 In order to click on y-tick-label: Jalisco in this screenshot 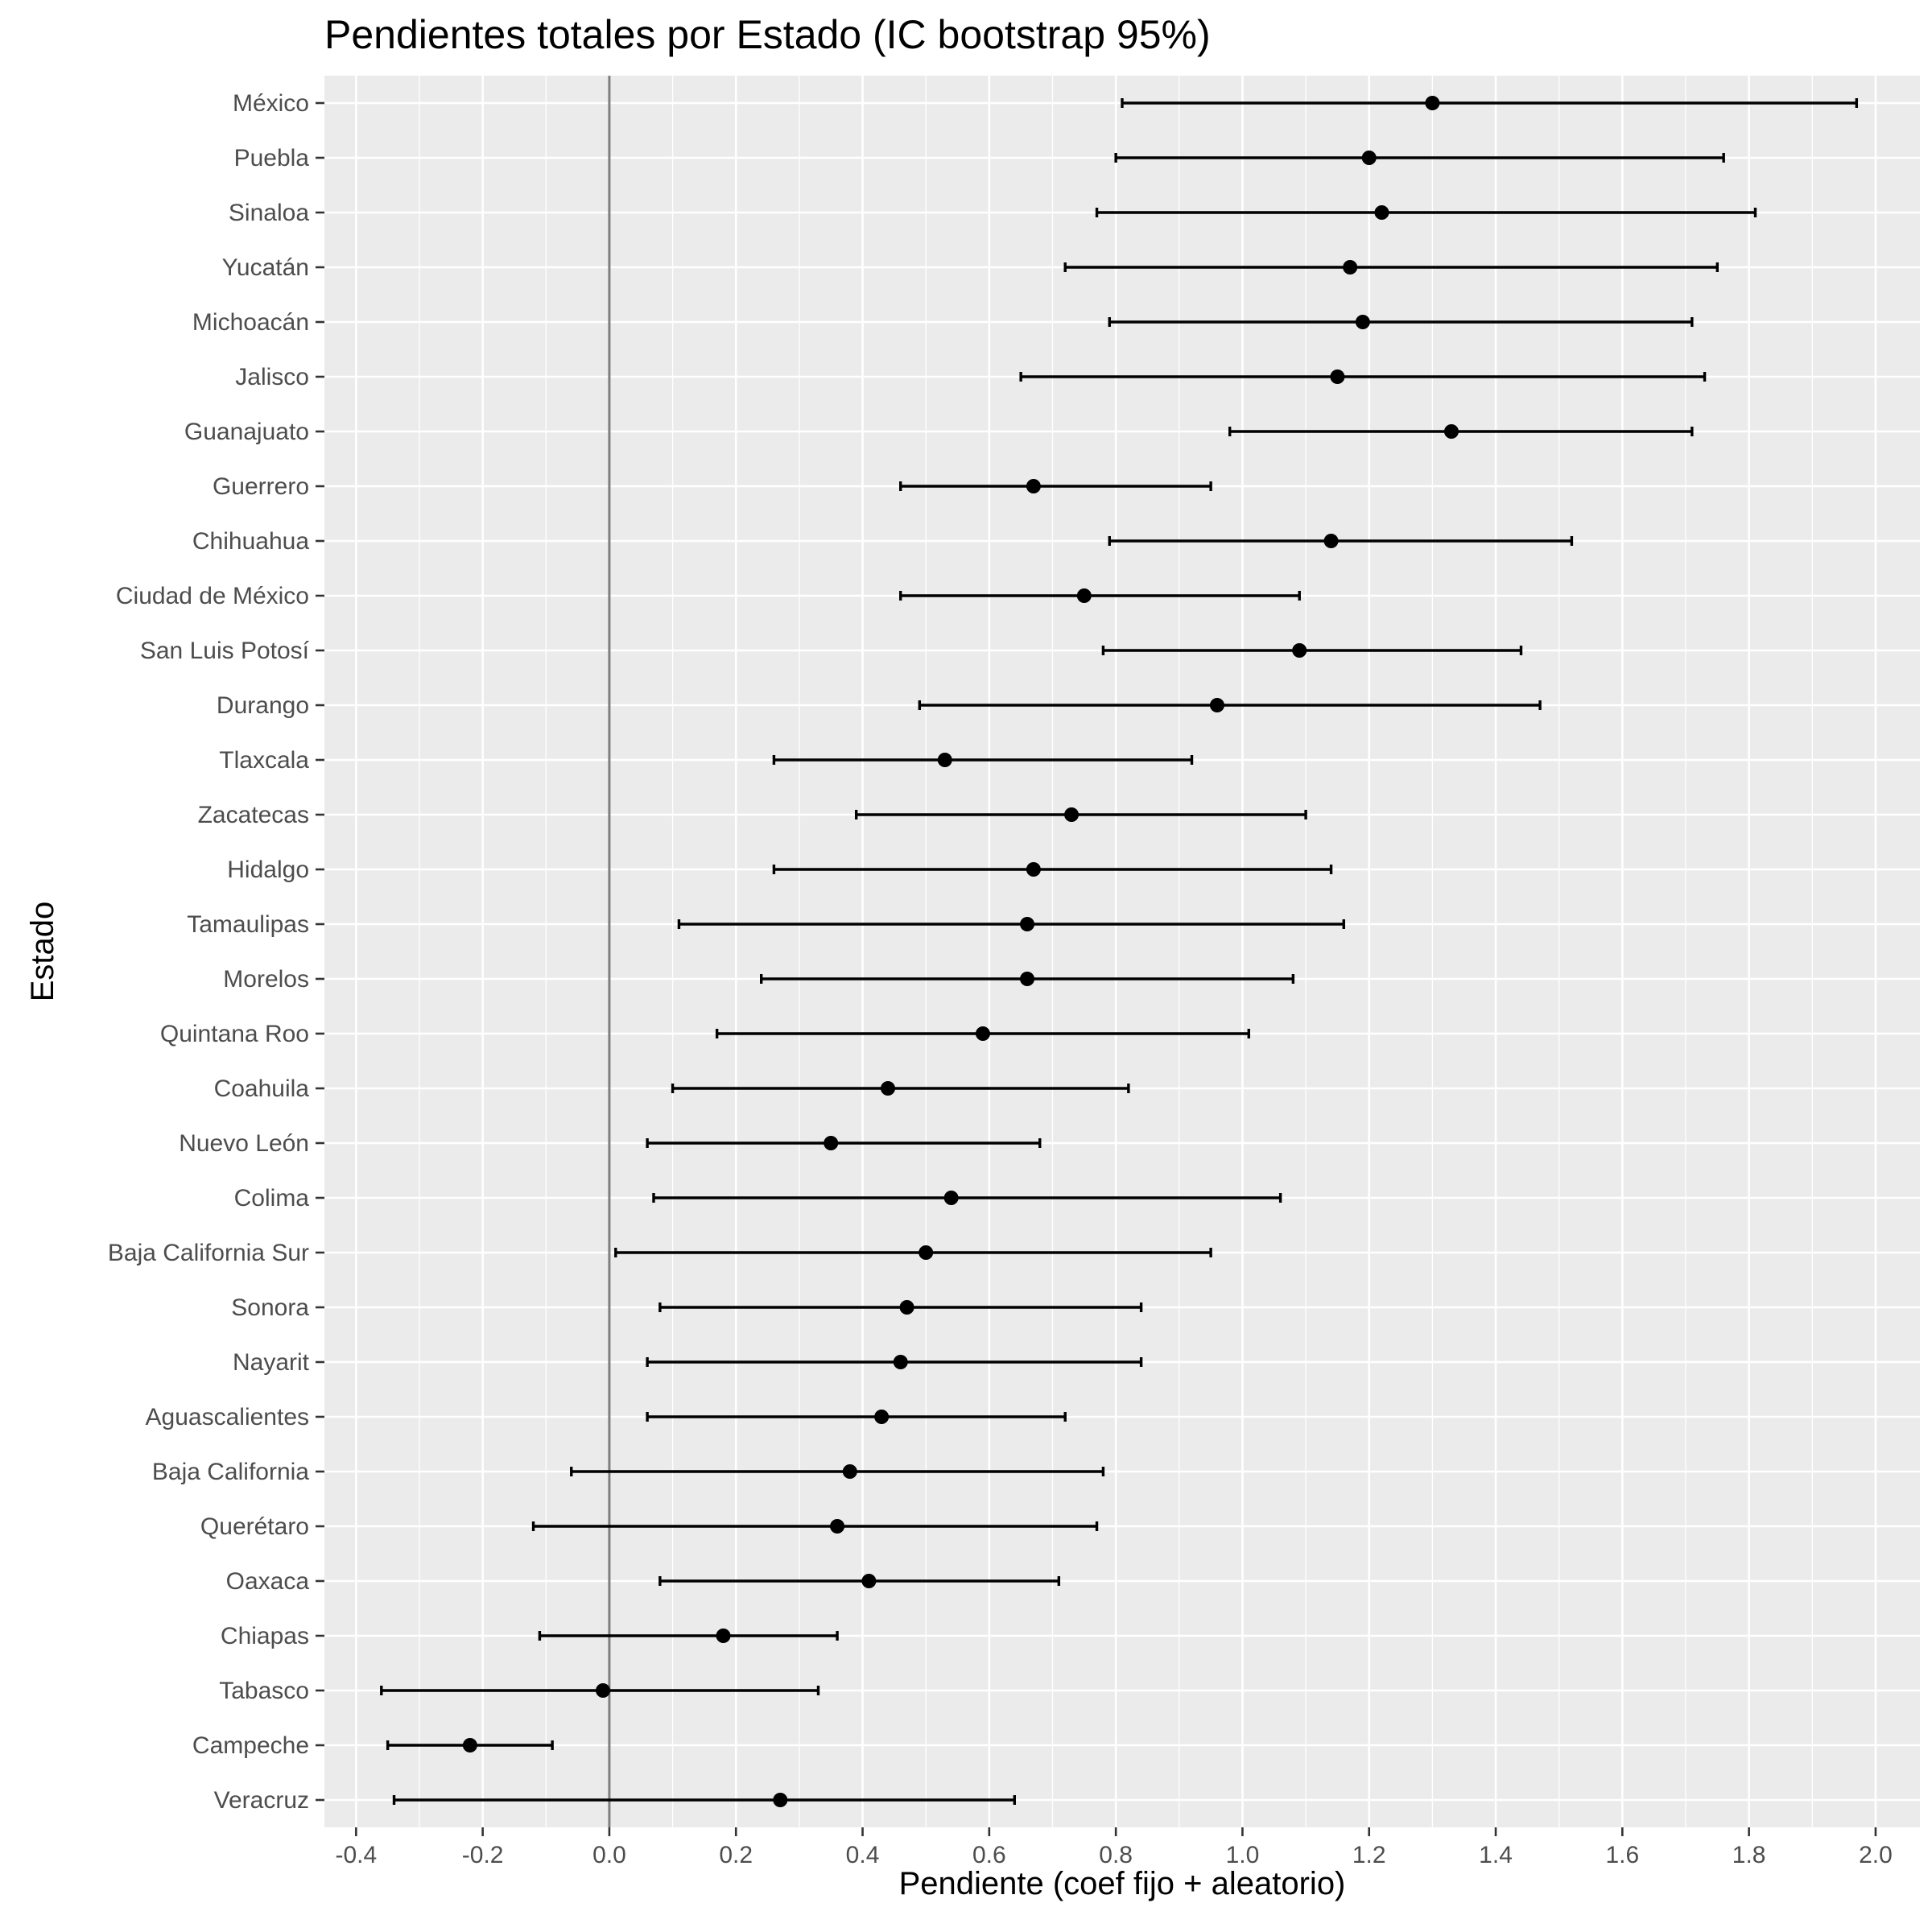, I will do `click(272, 377)`.